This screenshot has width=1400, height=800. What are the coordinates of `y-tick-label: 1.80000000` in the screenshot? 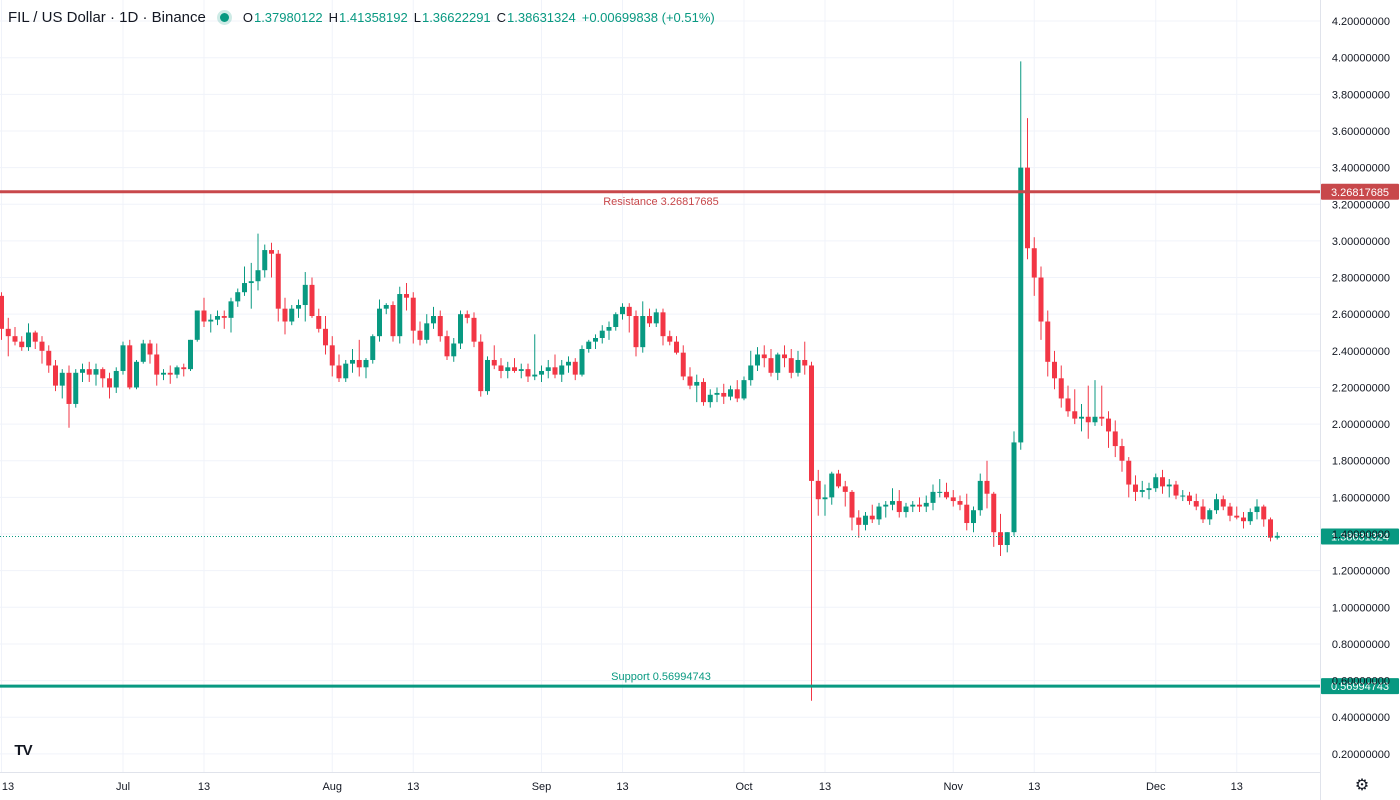 It's located at (1361, 462).